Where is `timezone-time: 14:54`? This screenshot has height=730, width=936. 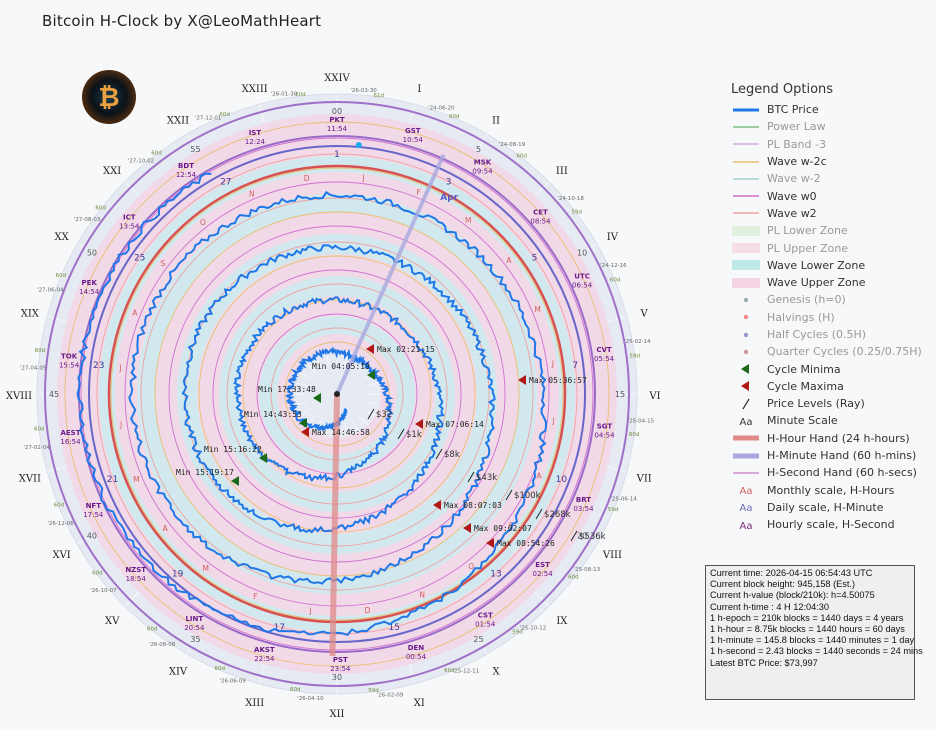
timezone-time: 14:54 is located at coordinates (89, 292).